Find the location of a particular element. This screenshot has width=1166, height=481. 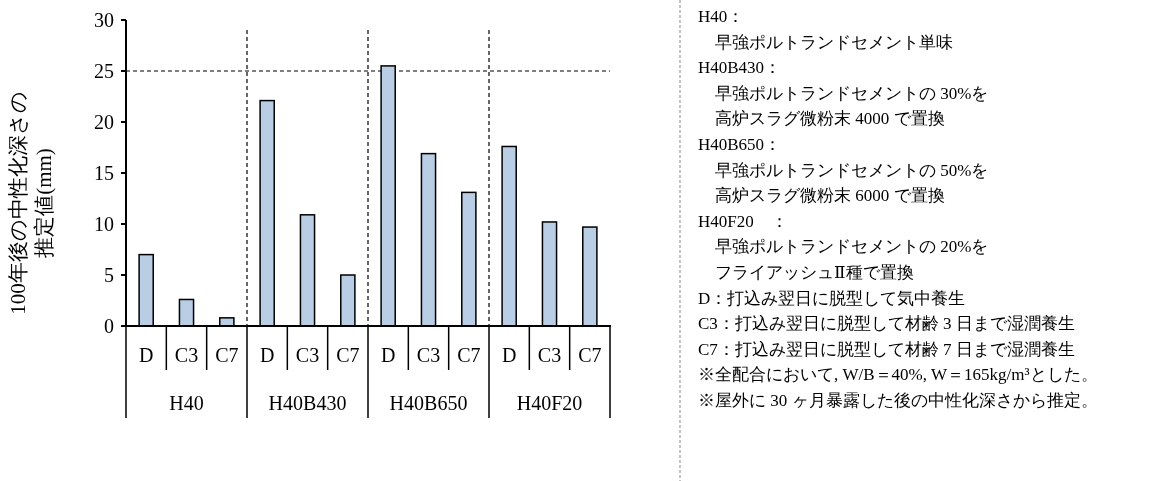

y-tick-label: 20 is located at coordinates (104, 122).